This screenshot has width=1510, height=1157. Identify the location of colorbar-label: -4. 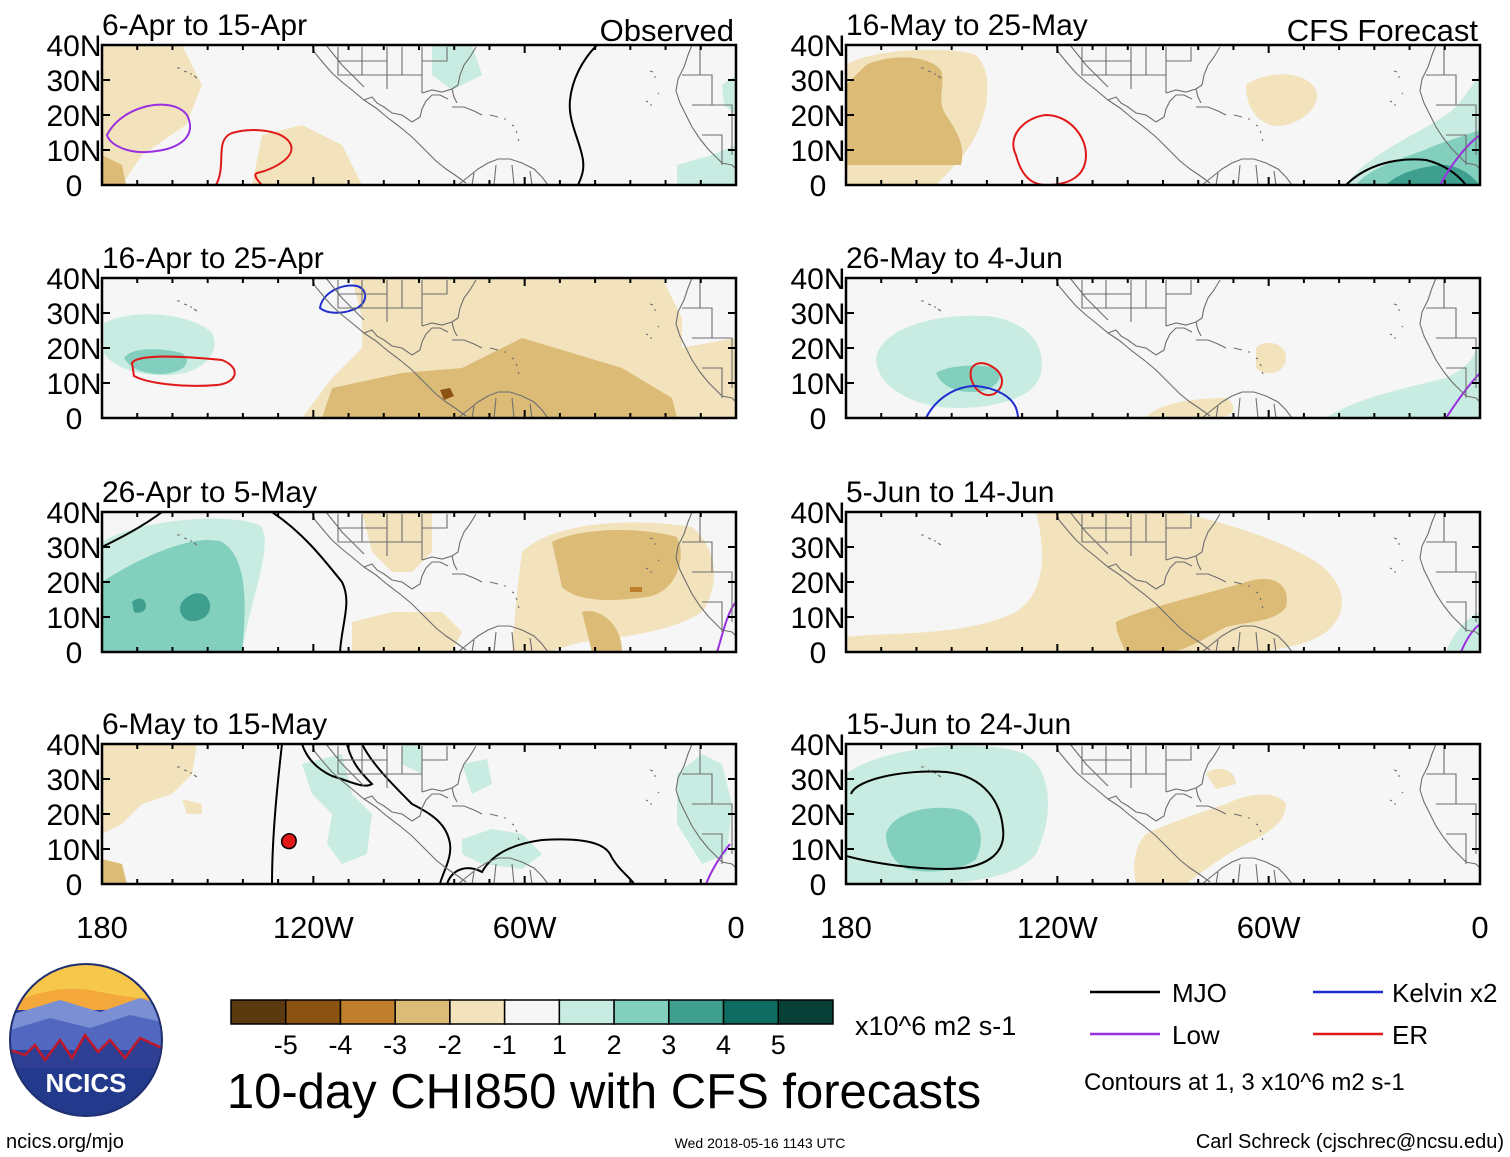
(340, 1045).